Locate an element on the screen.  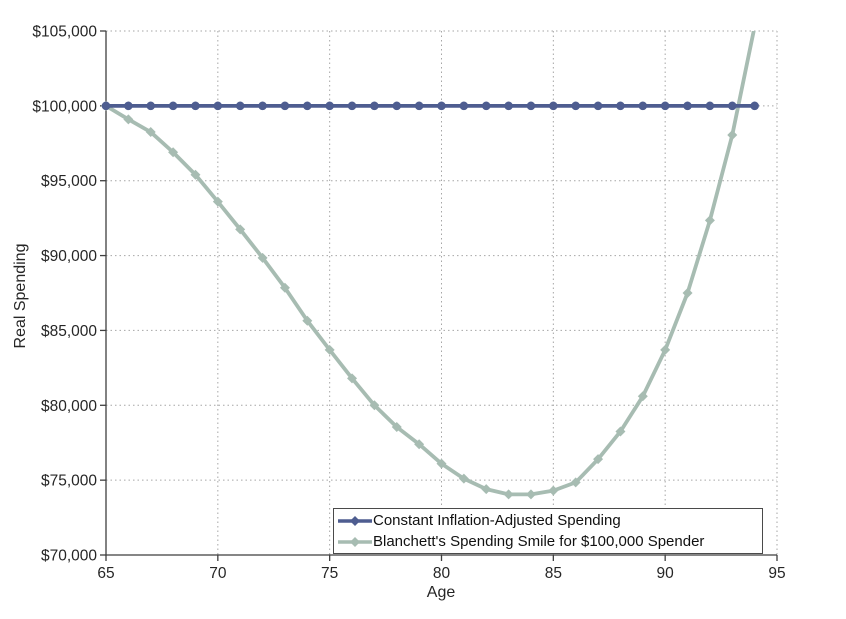
y-tick-label: $95,000 is located at coordinates (69, 181).